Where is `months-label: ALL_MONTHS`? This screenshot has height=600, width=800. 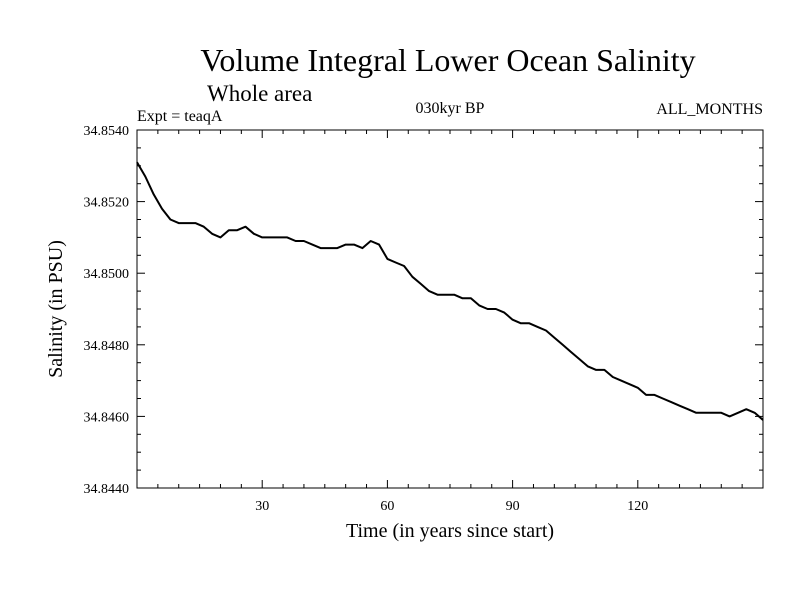
months-label: ALL_MONTHS is located at coordinates (709, 109).